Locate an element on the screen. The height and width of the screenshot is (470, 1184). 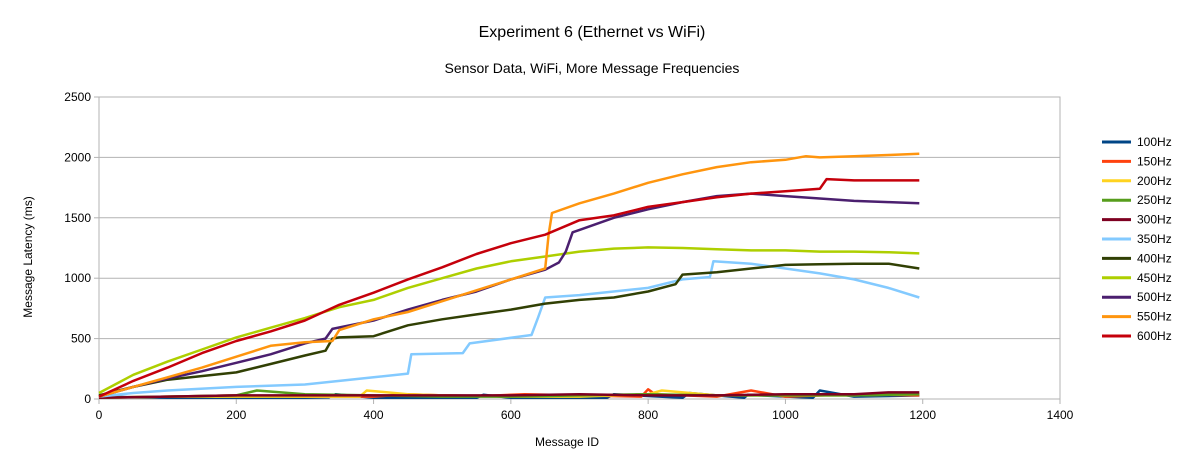
x-tick-label: 1400 is located at coordinates (1060, 415).